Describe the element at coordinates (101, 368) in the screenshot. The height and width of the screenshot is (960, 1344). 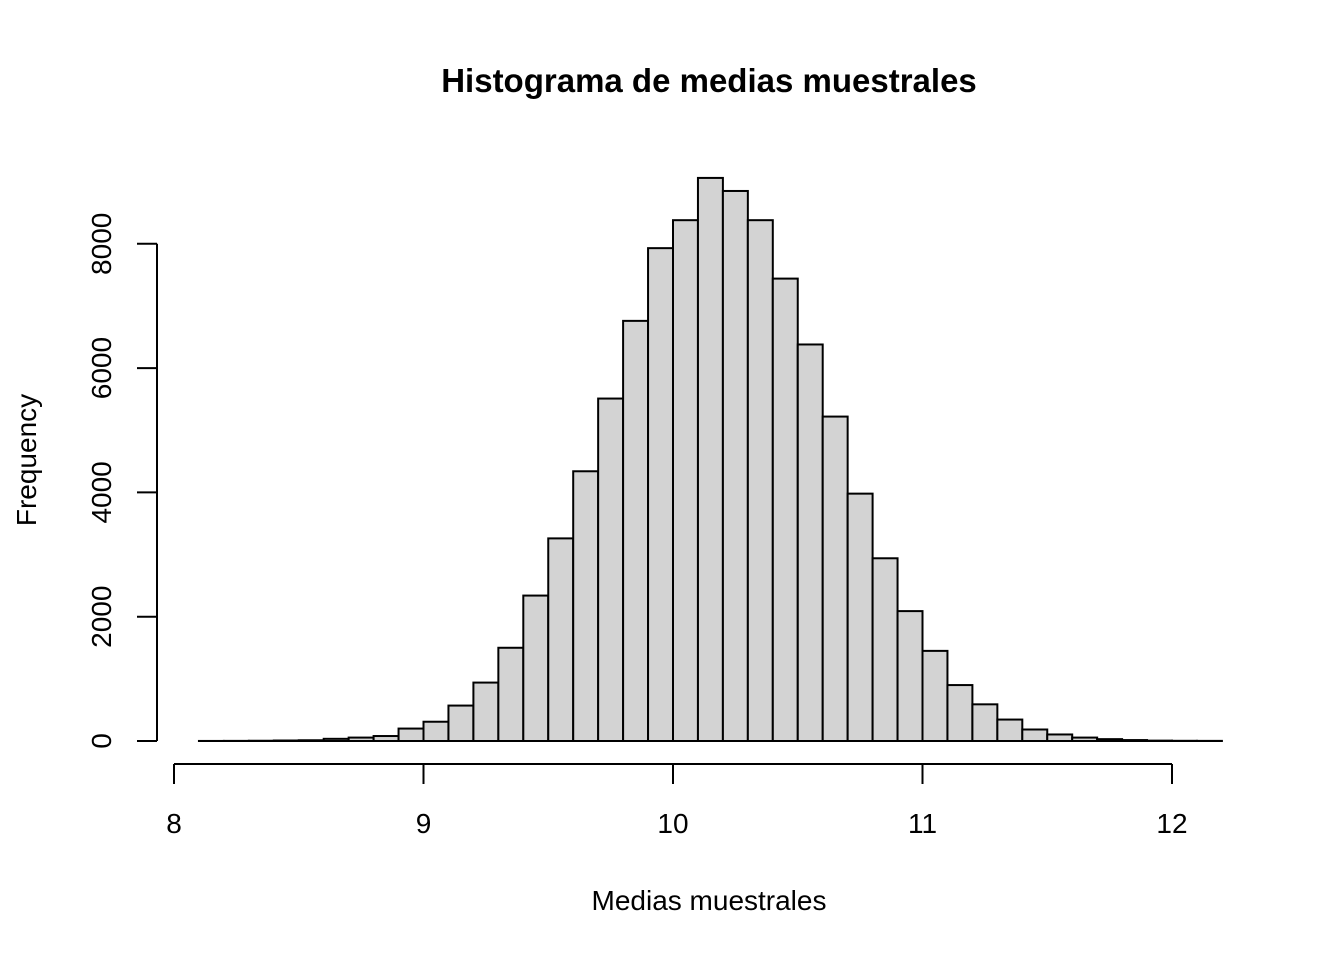
I see `y-tick-label: 6000` at that location.